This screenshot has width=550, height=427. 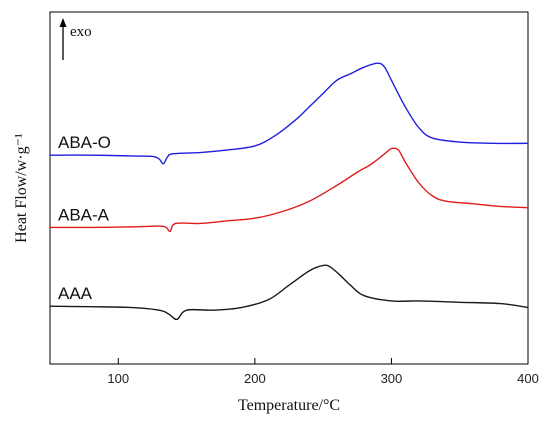 What do you see at coordinates (118, 378) in the screenshot?
I see `x-tick-label: 100` at bounding box center [118, 378].